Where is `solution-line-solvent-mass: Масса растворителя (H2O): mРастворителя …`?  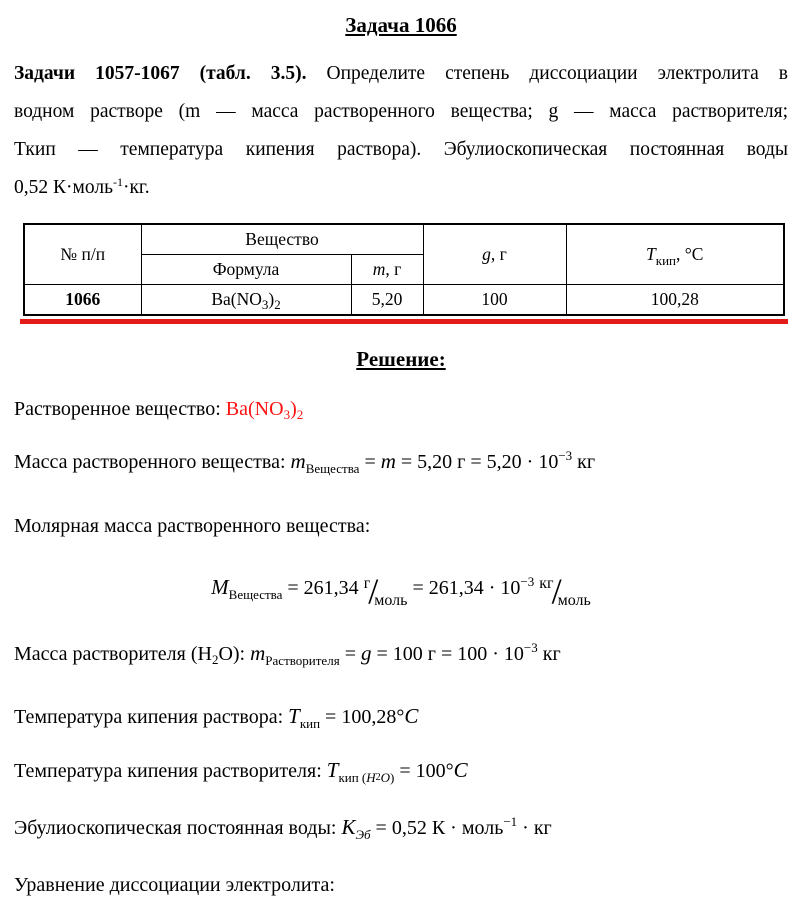
solution-line-solvent-mass: Масса растворителя (H2O): mРастворителя … is located at coordinates (401, 653).